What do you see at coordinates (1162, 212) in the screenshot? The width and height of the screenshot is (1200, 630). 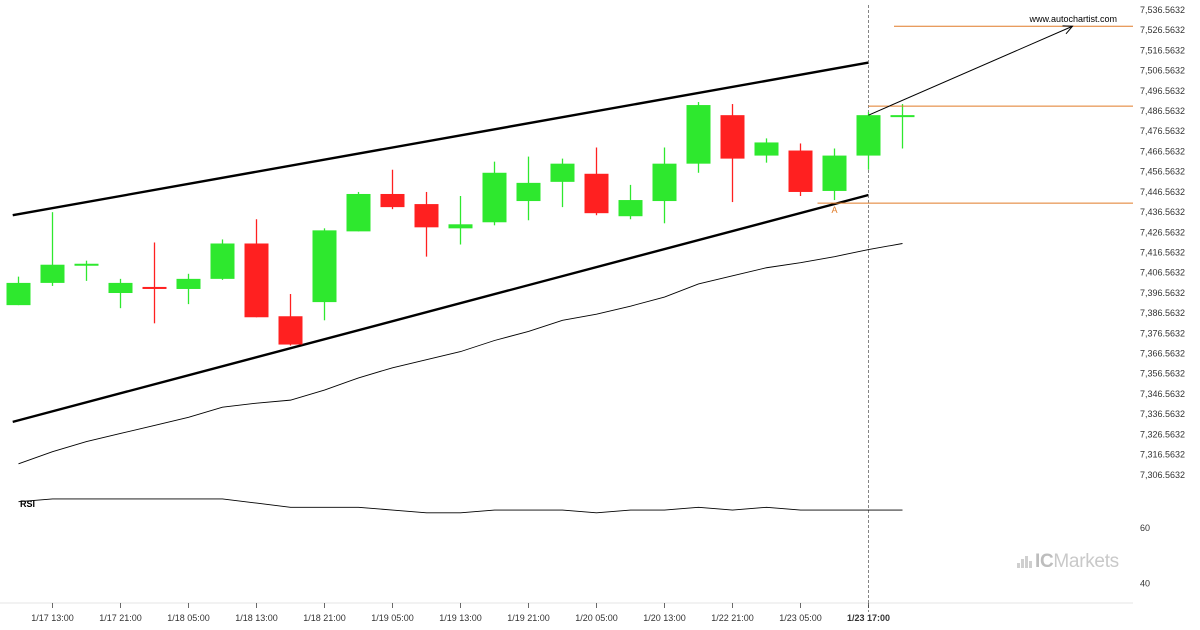 I see `price-axis-label: 7,436.5632` at bounding box center [1162, 212].